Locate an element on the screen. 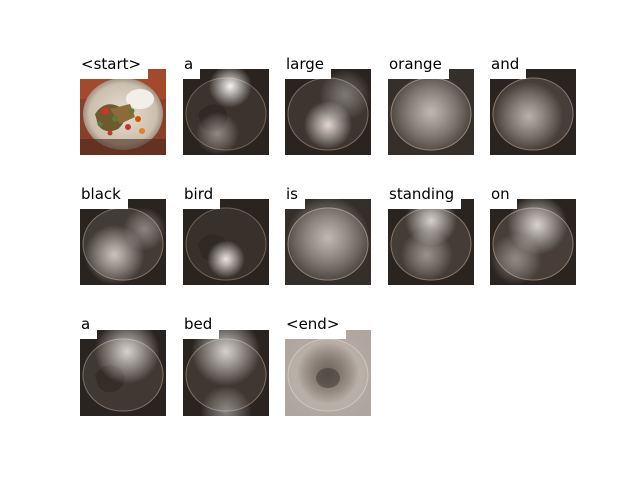 This screenshot has height=480, width=640. word-text: bird is located at coordinates (202, 197).